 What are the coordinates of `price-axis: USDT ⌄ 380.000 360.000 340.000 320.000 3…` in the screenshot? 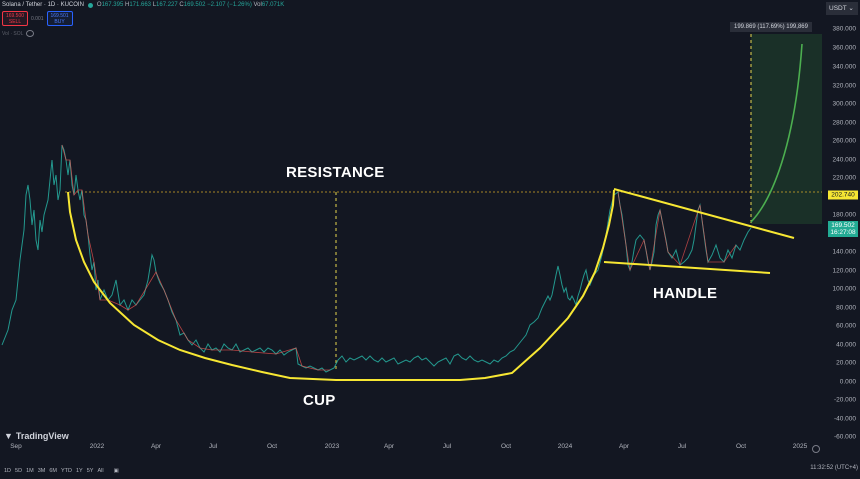 It's located at (841, 231).